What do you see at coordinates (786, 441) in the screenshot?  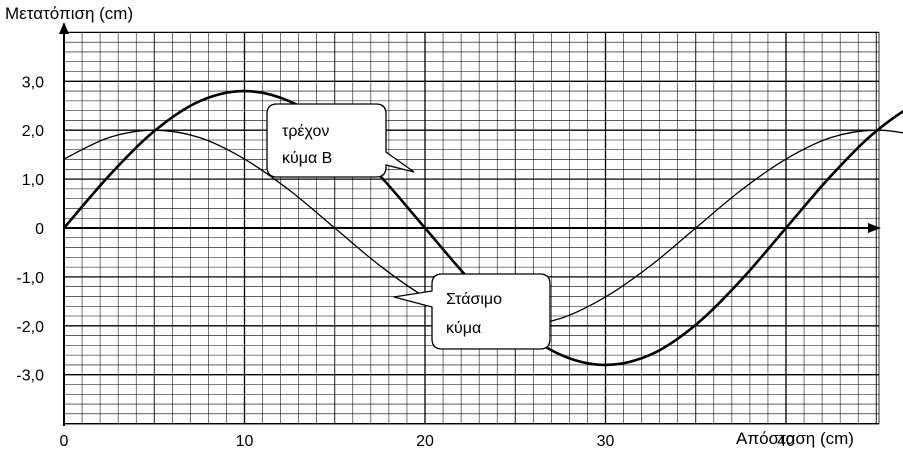 I see `x-tick-label: 40` at bounding box center [786, 441].